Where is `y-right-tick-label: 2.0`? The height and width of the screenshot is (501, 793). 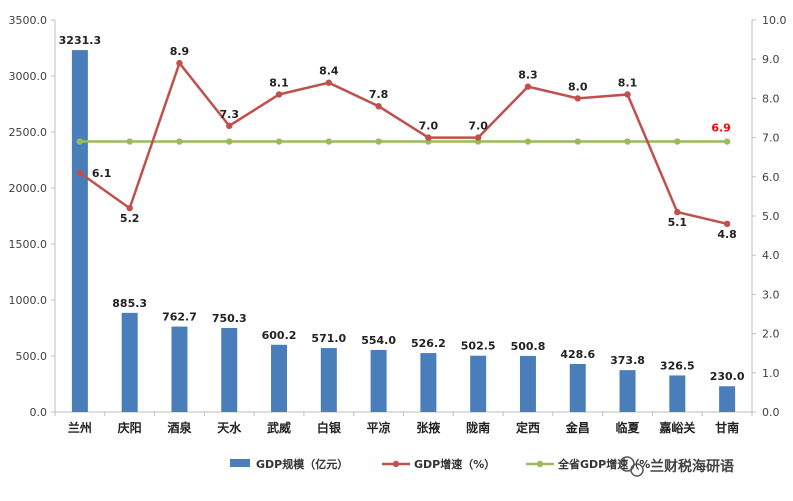 y-right-tick-label: 2.0 is located at coordinates (771, 334).